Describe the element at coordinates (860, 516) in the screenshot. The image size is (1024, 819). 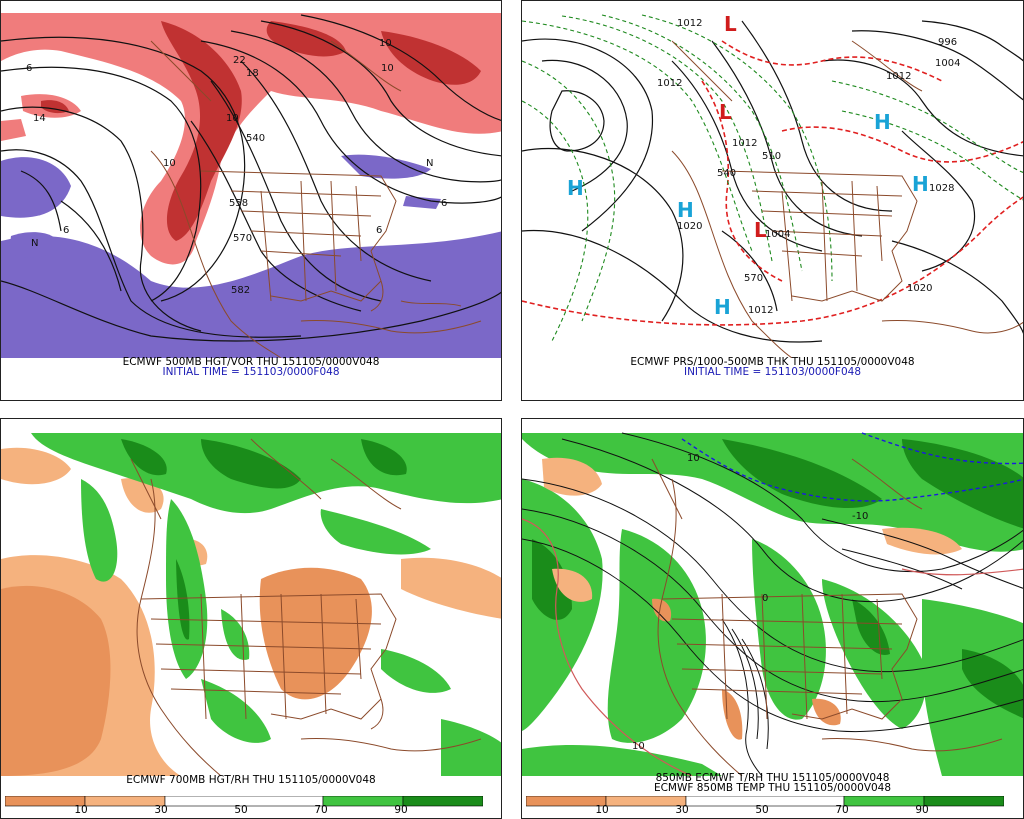
I see `isotherm-label: -10` at that location.